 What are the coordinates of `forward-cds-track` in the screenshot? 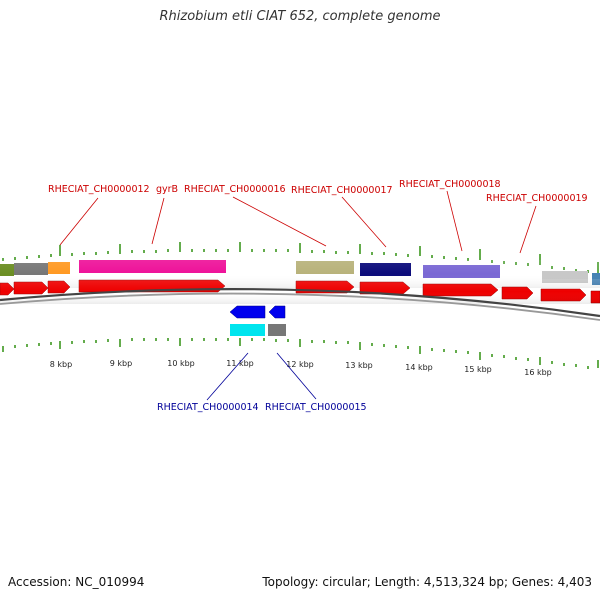 It's located at (300, 291).